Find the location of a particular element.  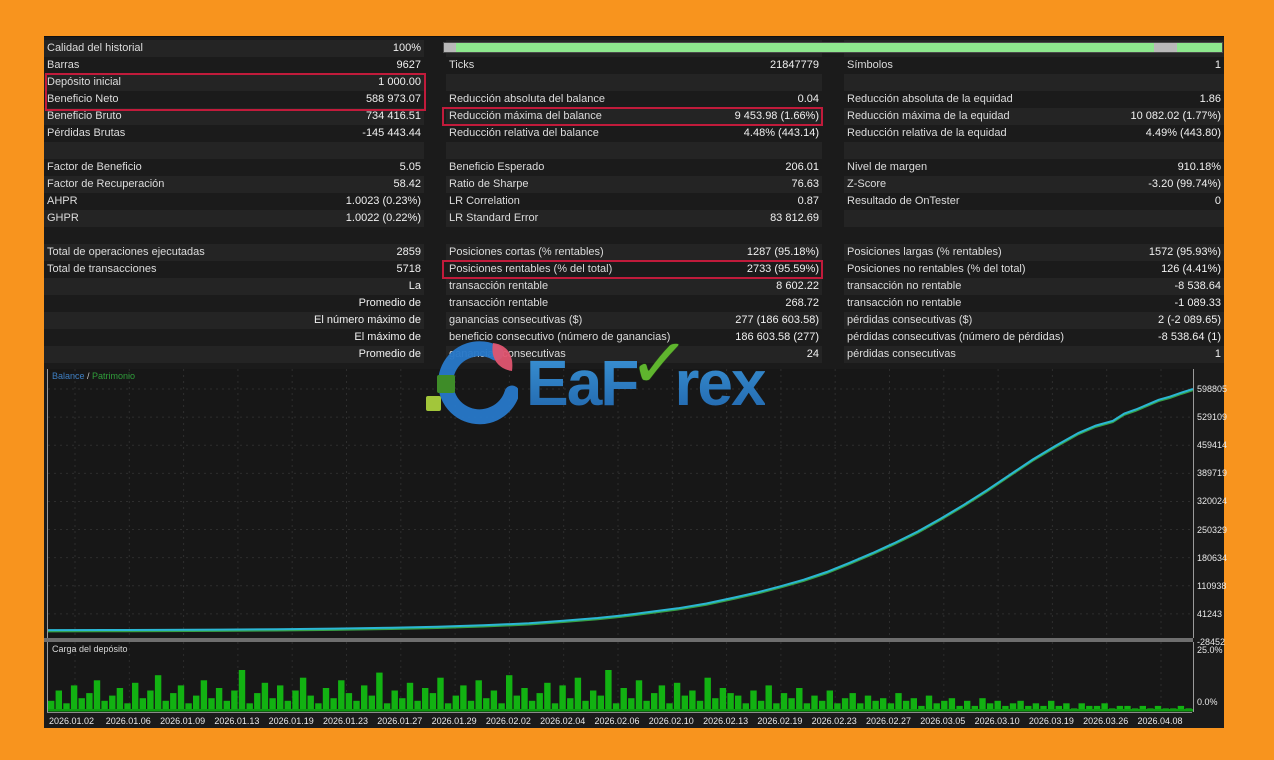

stat-row: Reducción absoluta del balance 0.04 is located at coordinates (634, 99).